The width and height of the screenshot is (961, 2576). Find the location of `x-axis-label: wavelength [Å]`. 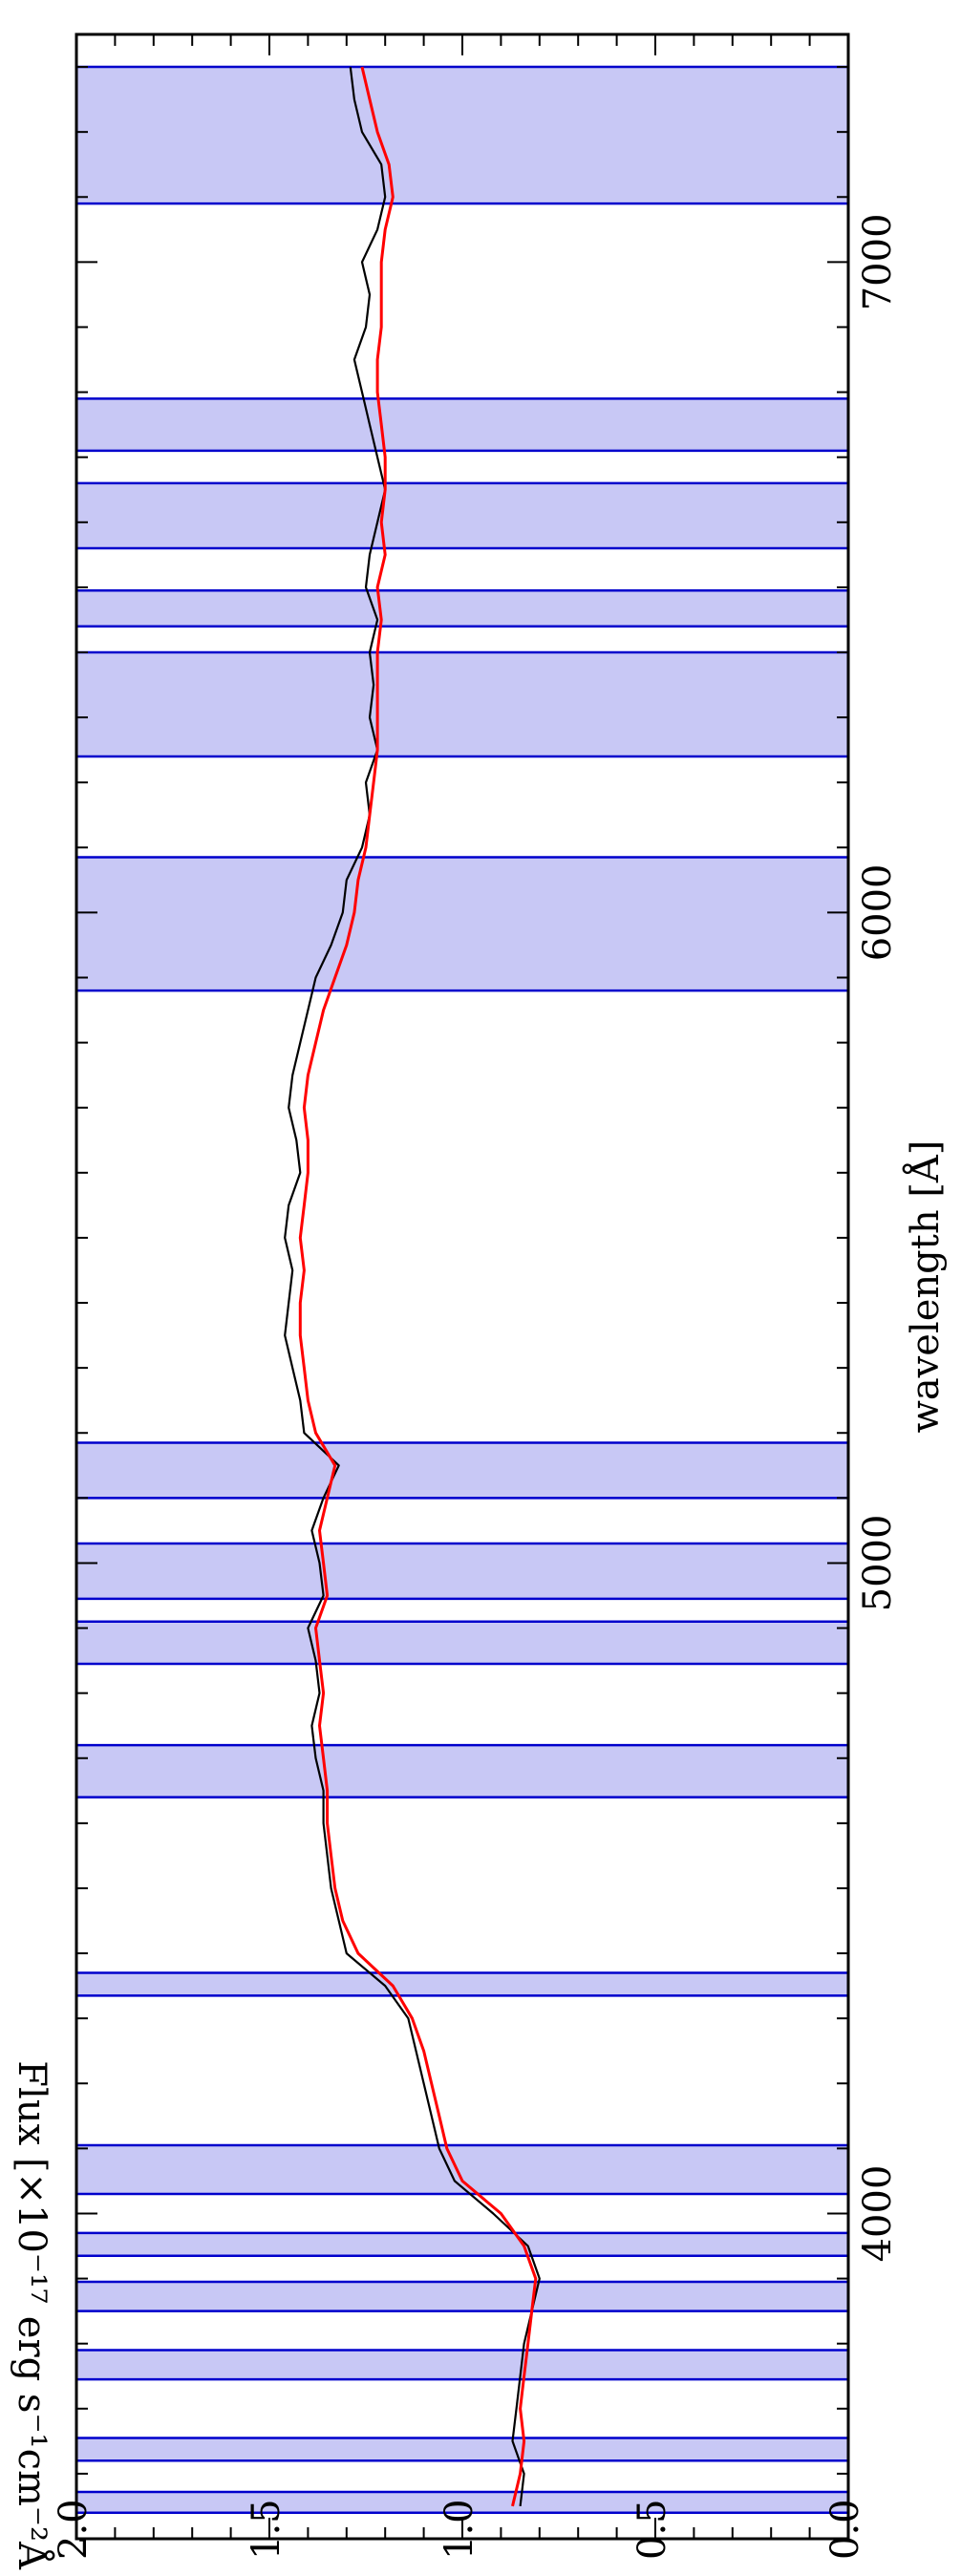

x-axis-label: wavelength [Å] is located at coordinates (925, 1287).